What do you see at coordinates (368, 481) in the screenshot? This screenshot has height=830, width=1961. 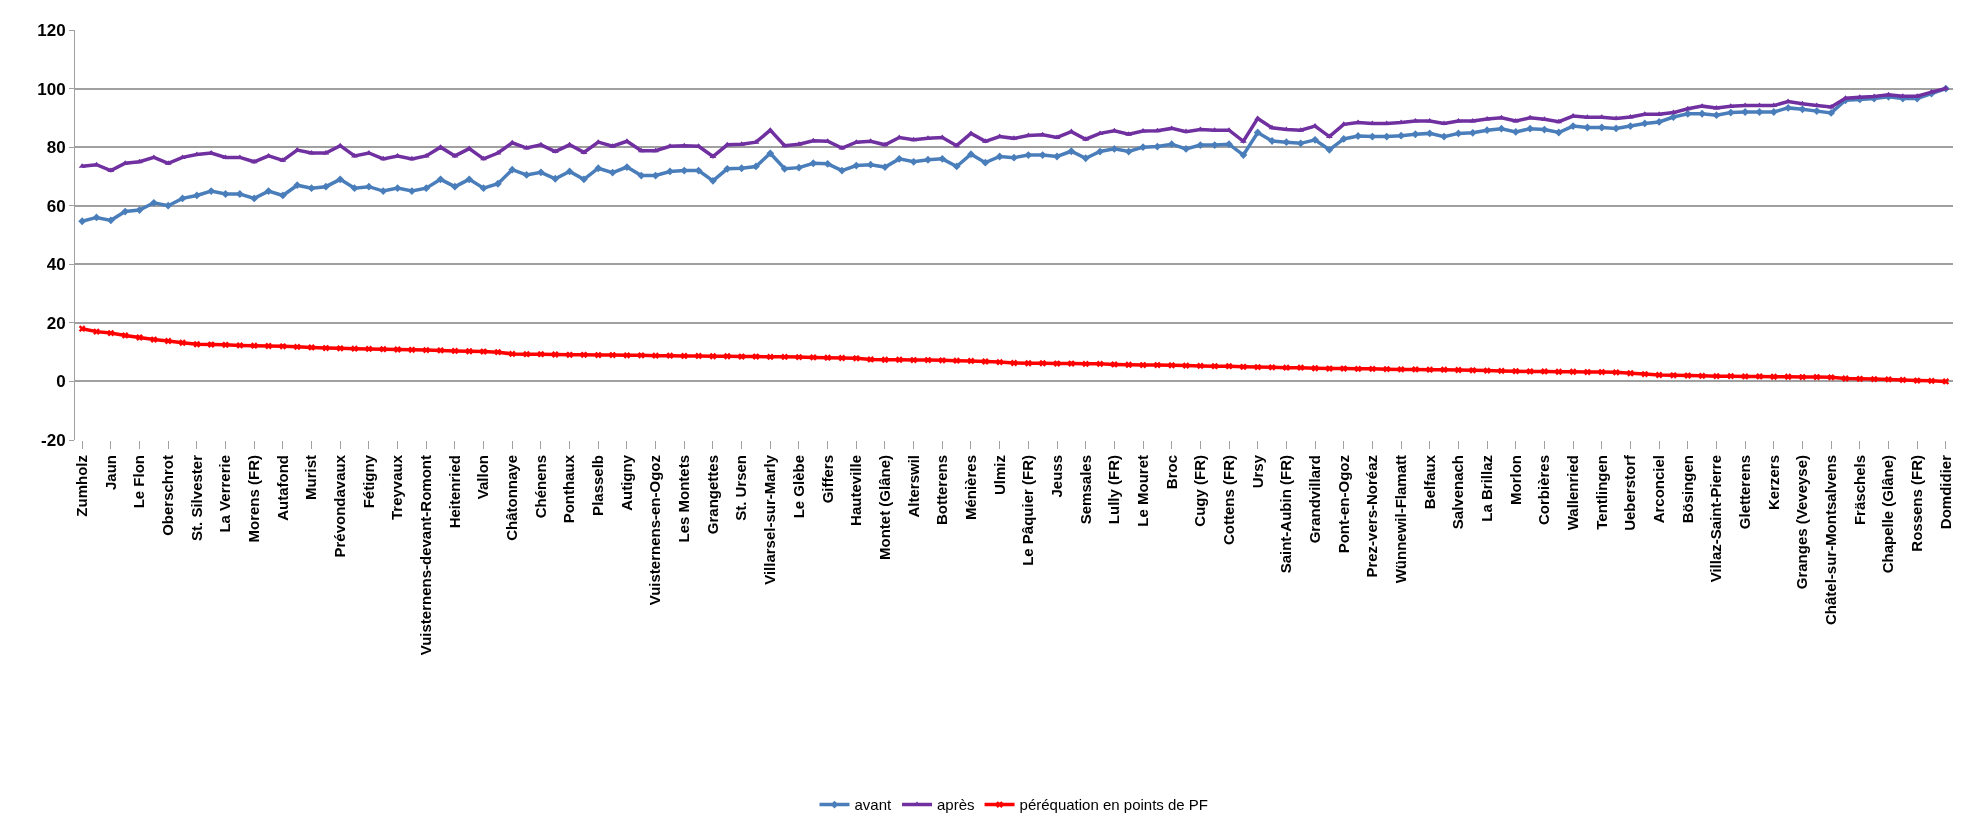 I see `x-tick-label: Fétigny` at bounding box center [368, 481].